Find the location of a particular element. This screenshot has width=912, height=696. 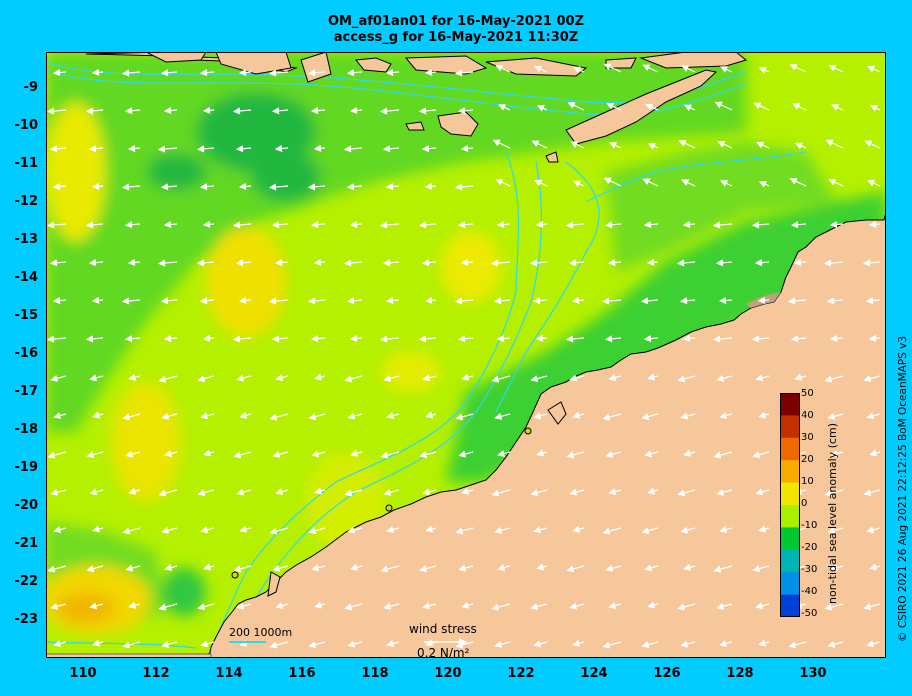

x-tick-label: 126 is located at coordinates (667, 673).